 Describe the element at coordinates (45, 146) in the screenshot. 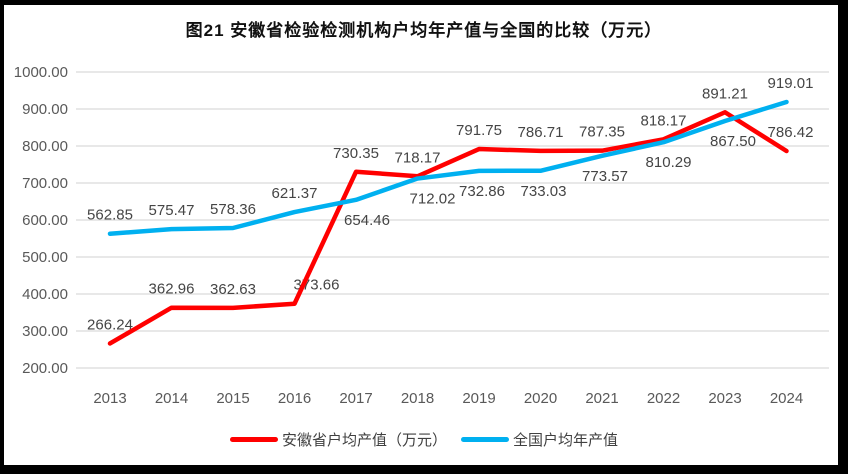

I see `y-axis-tick-label: 800.00` at that location.